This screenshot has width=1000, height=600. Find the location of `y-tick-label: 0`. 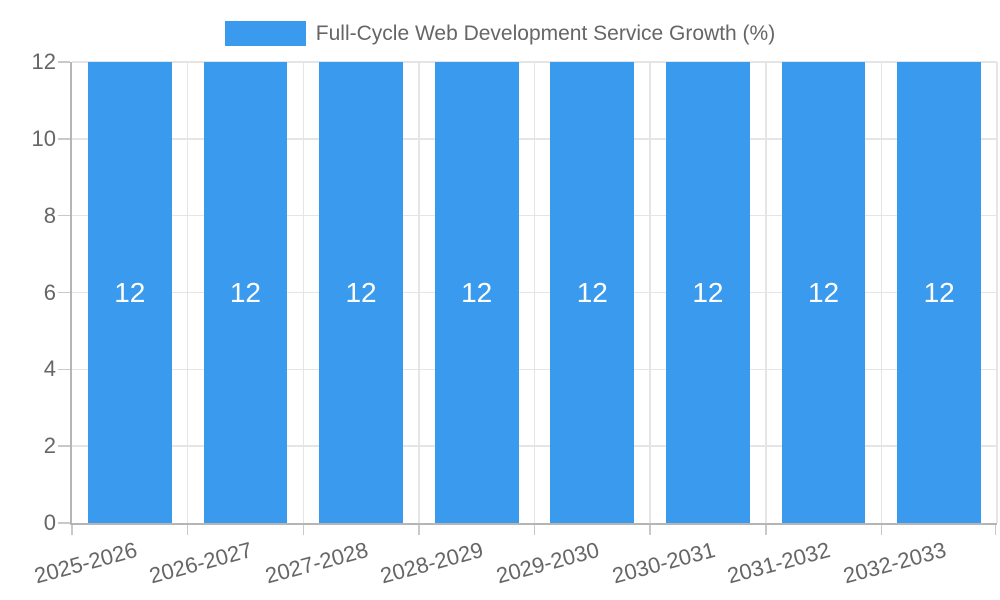

y-tick-label: 0 is located at coordinates (49, 522).